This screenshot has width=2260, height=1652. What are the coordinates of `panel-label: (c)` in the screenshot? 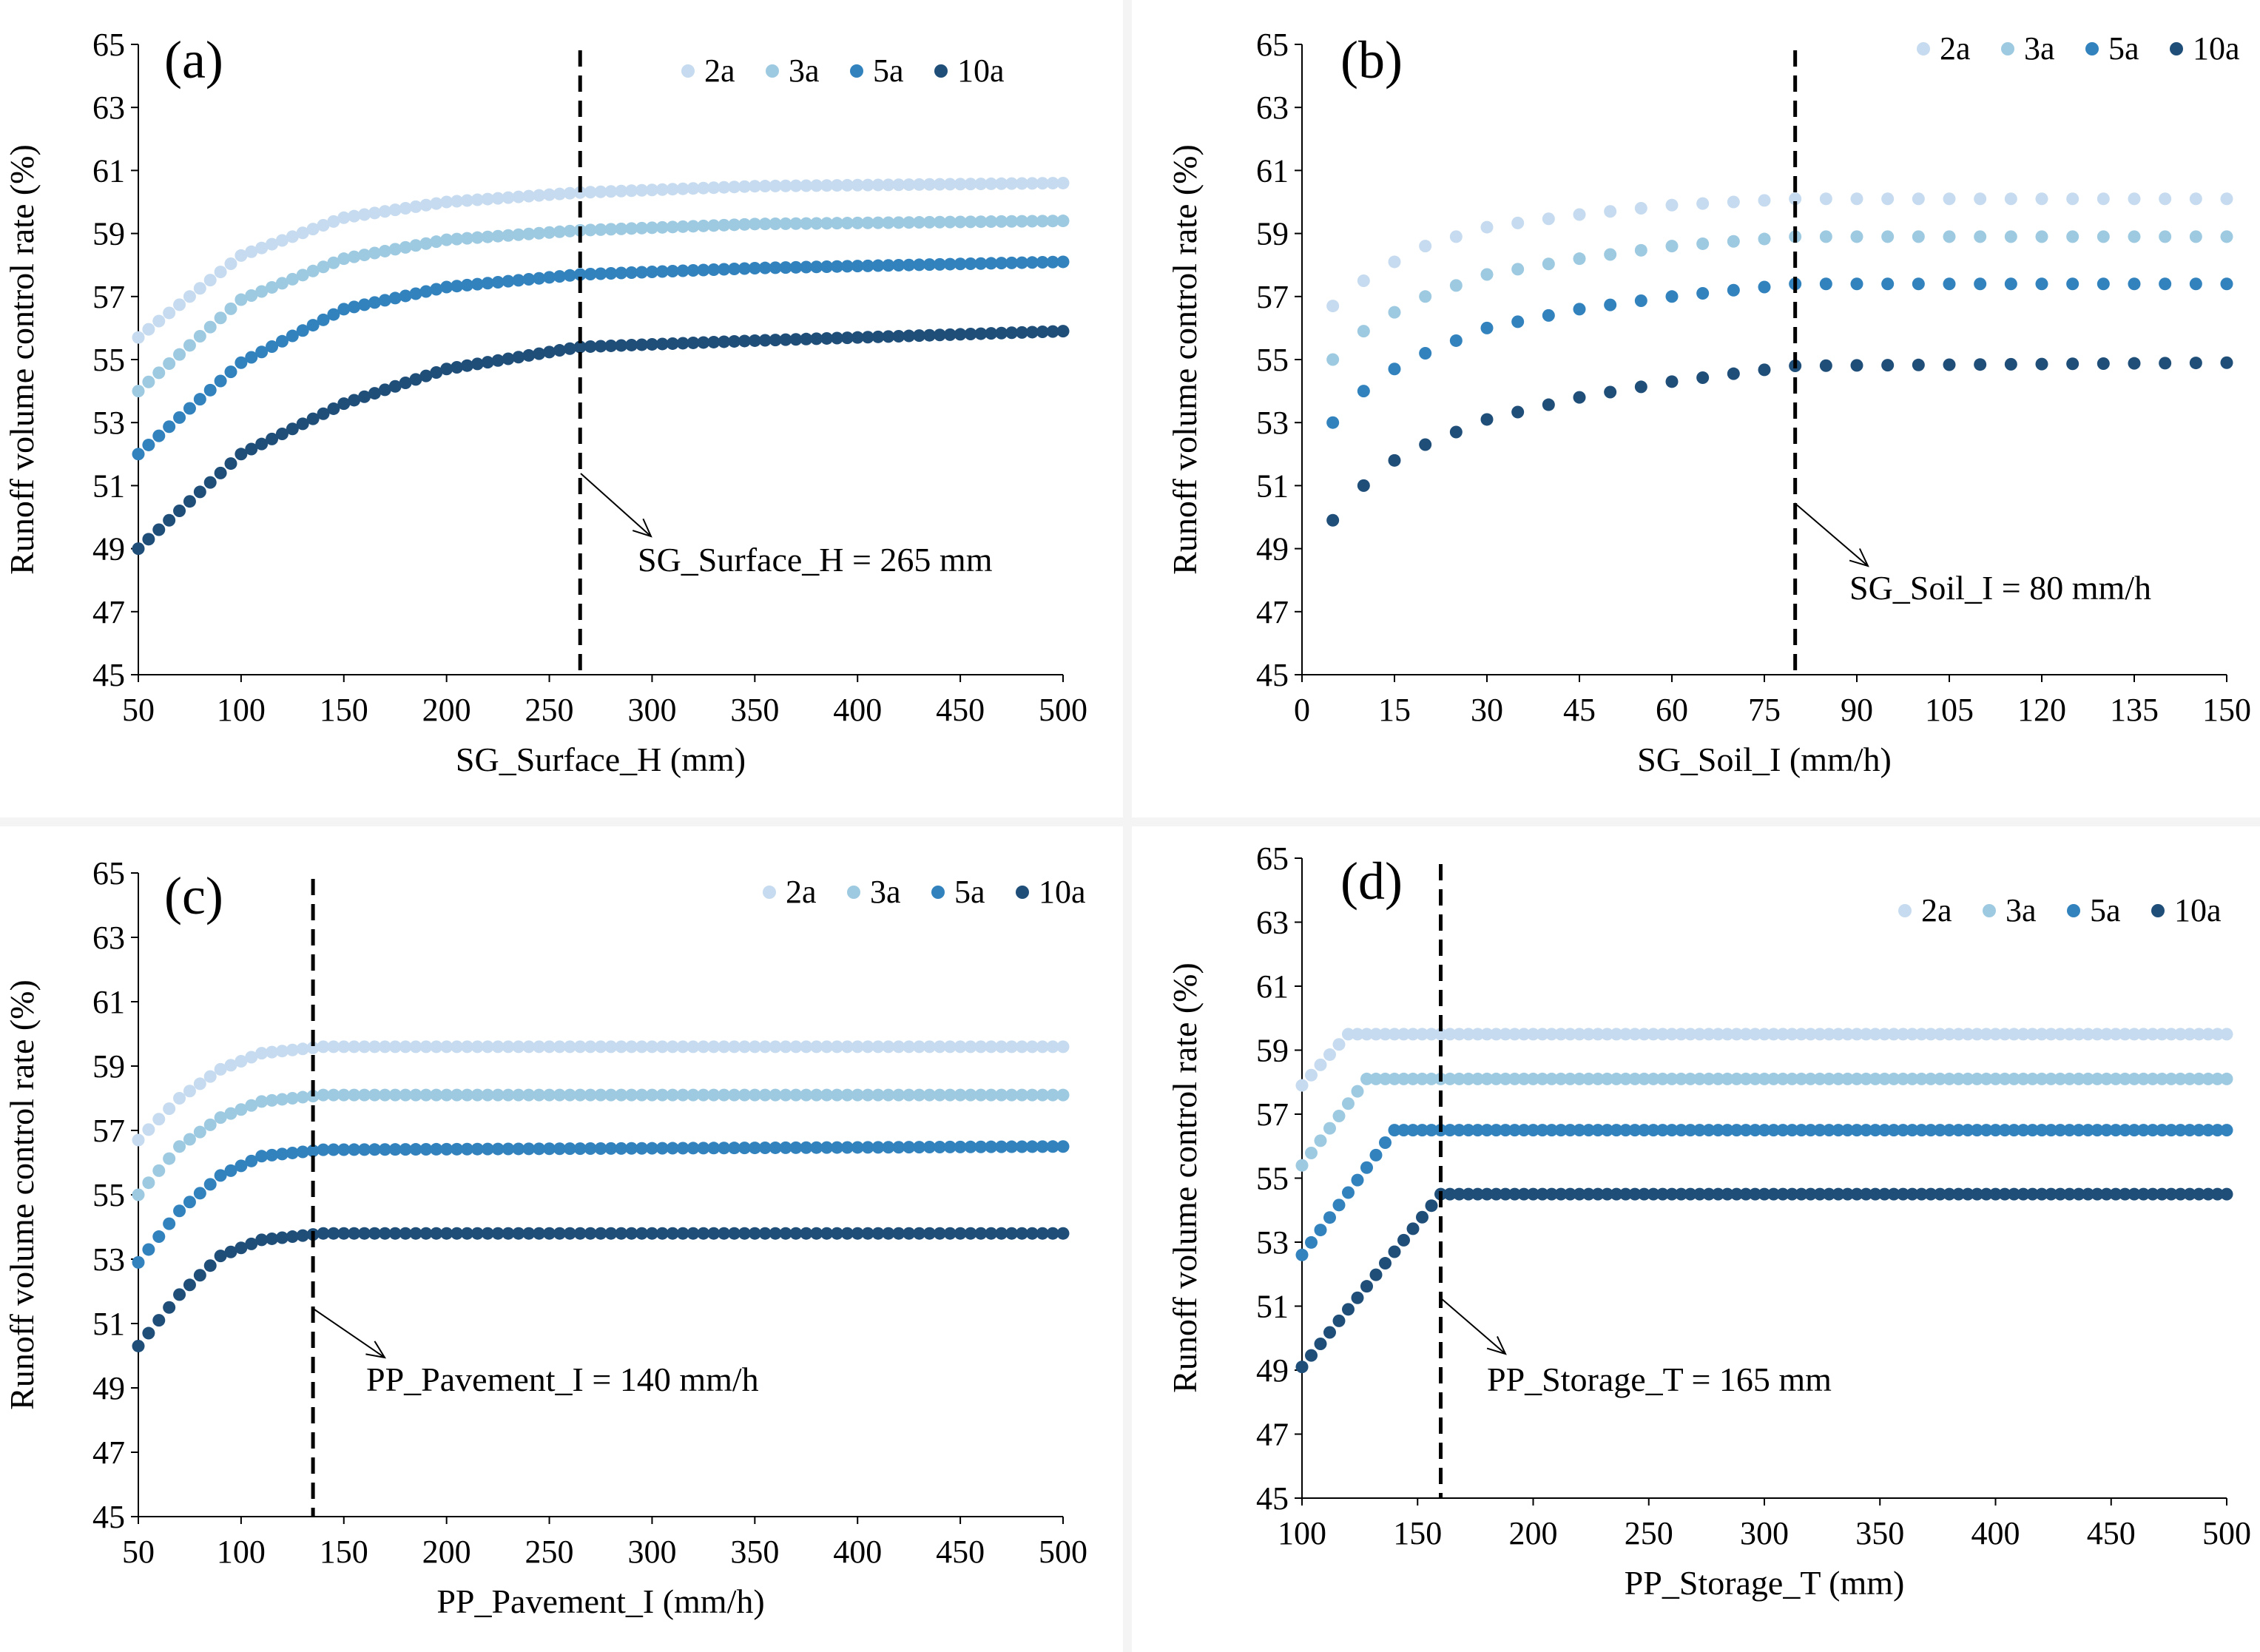 It's located at (193, 896).